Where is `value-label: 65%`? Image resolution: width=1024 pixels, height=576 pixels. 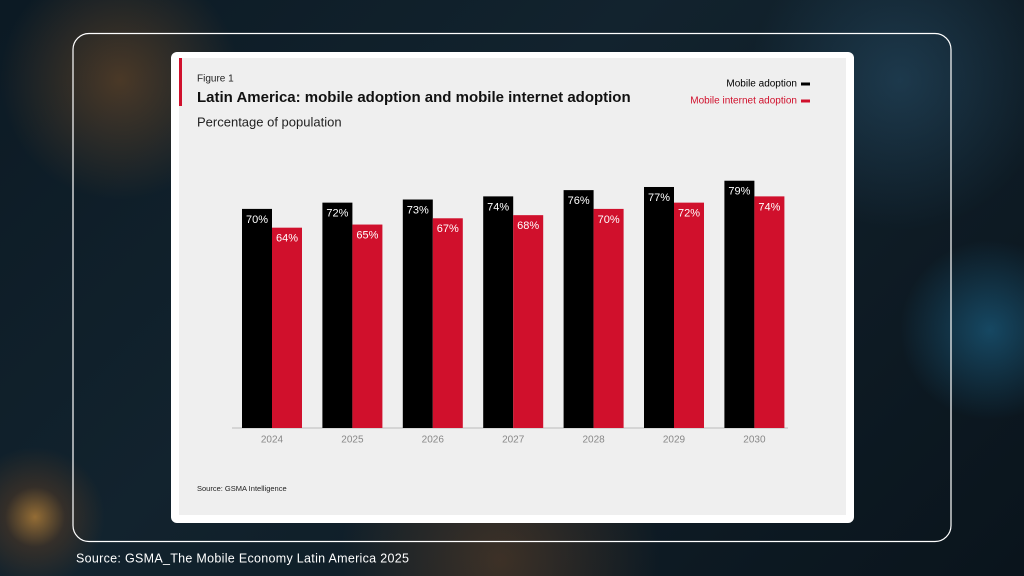 value-label: 65% is located at coordinates (367, 235).